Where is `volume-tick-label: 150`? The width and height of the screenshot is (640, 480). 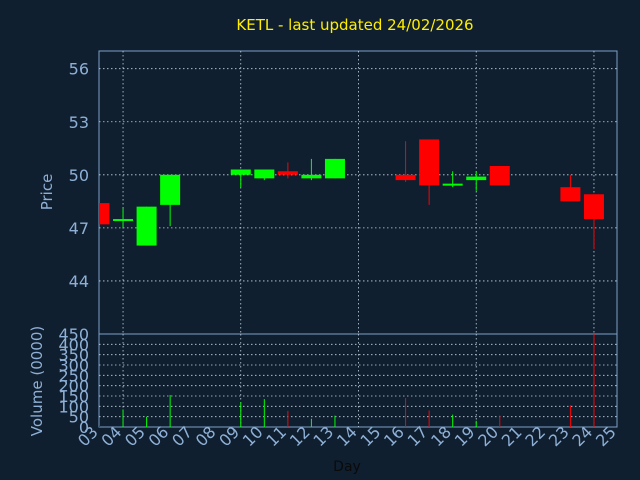
volume-tick-label: 150 is located at coordinates (73, 396).